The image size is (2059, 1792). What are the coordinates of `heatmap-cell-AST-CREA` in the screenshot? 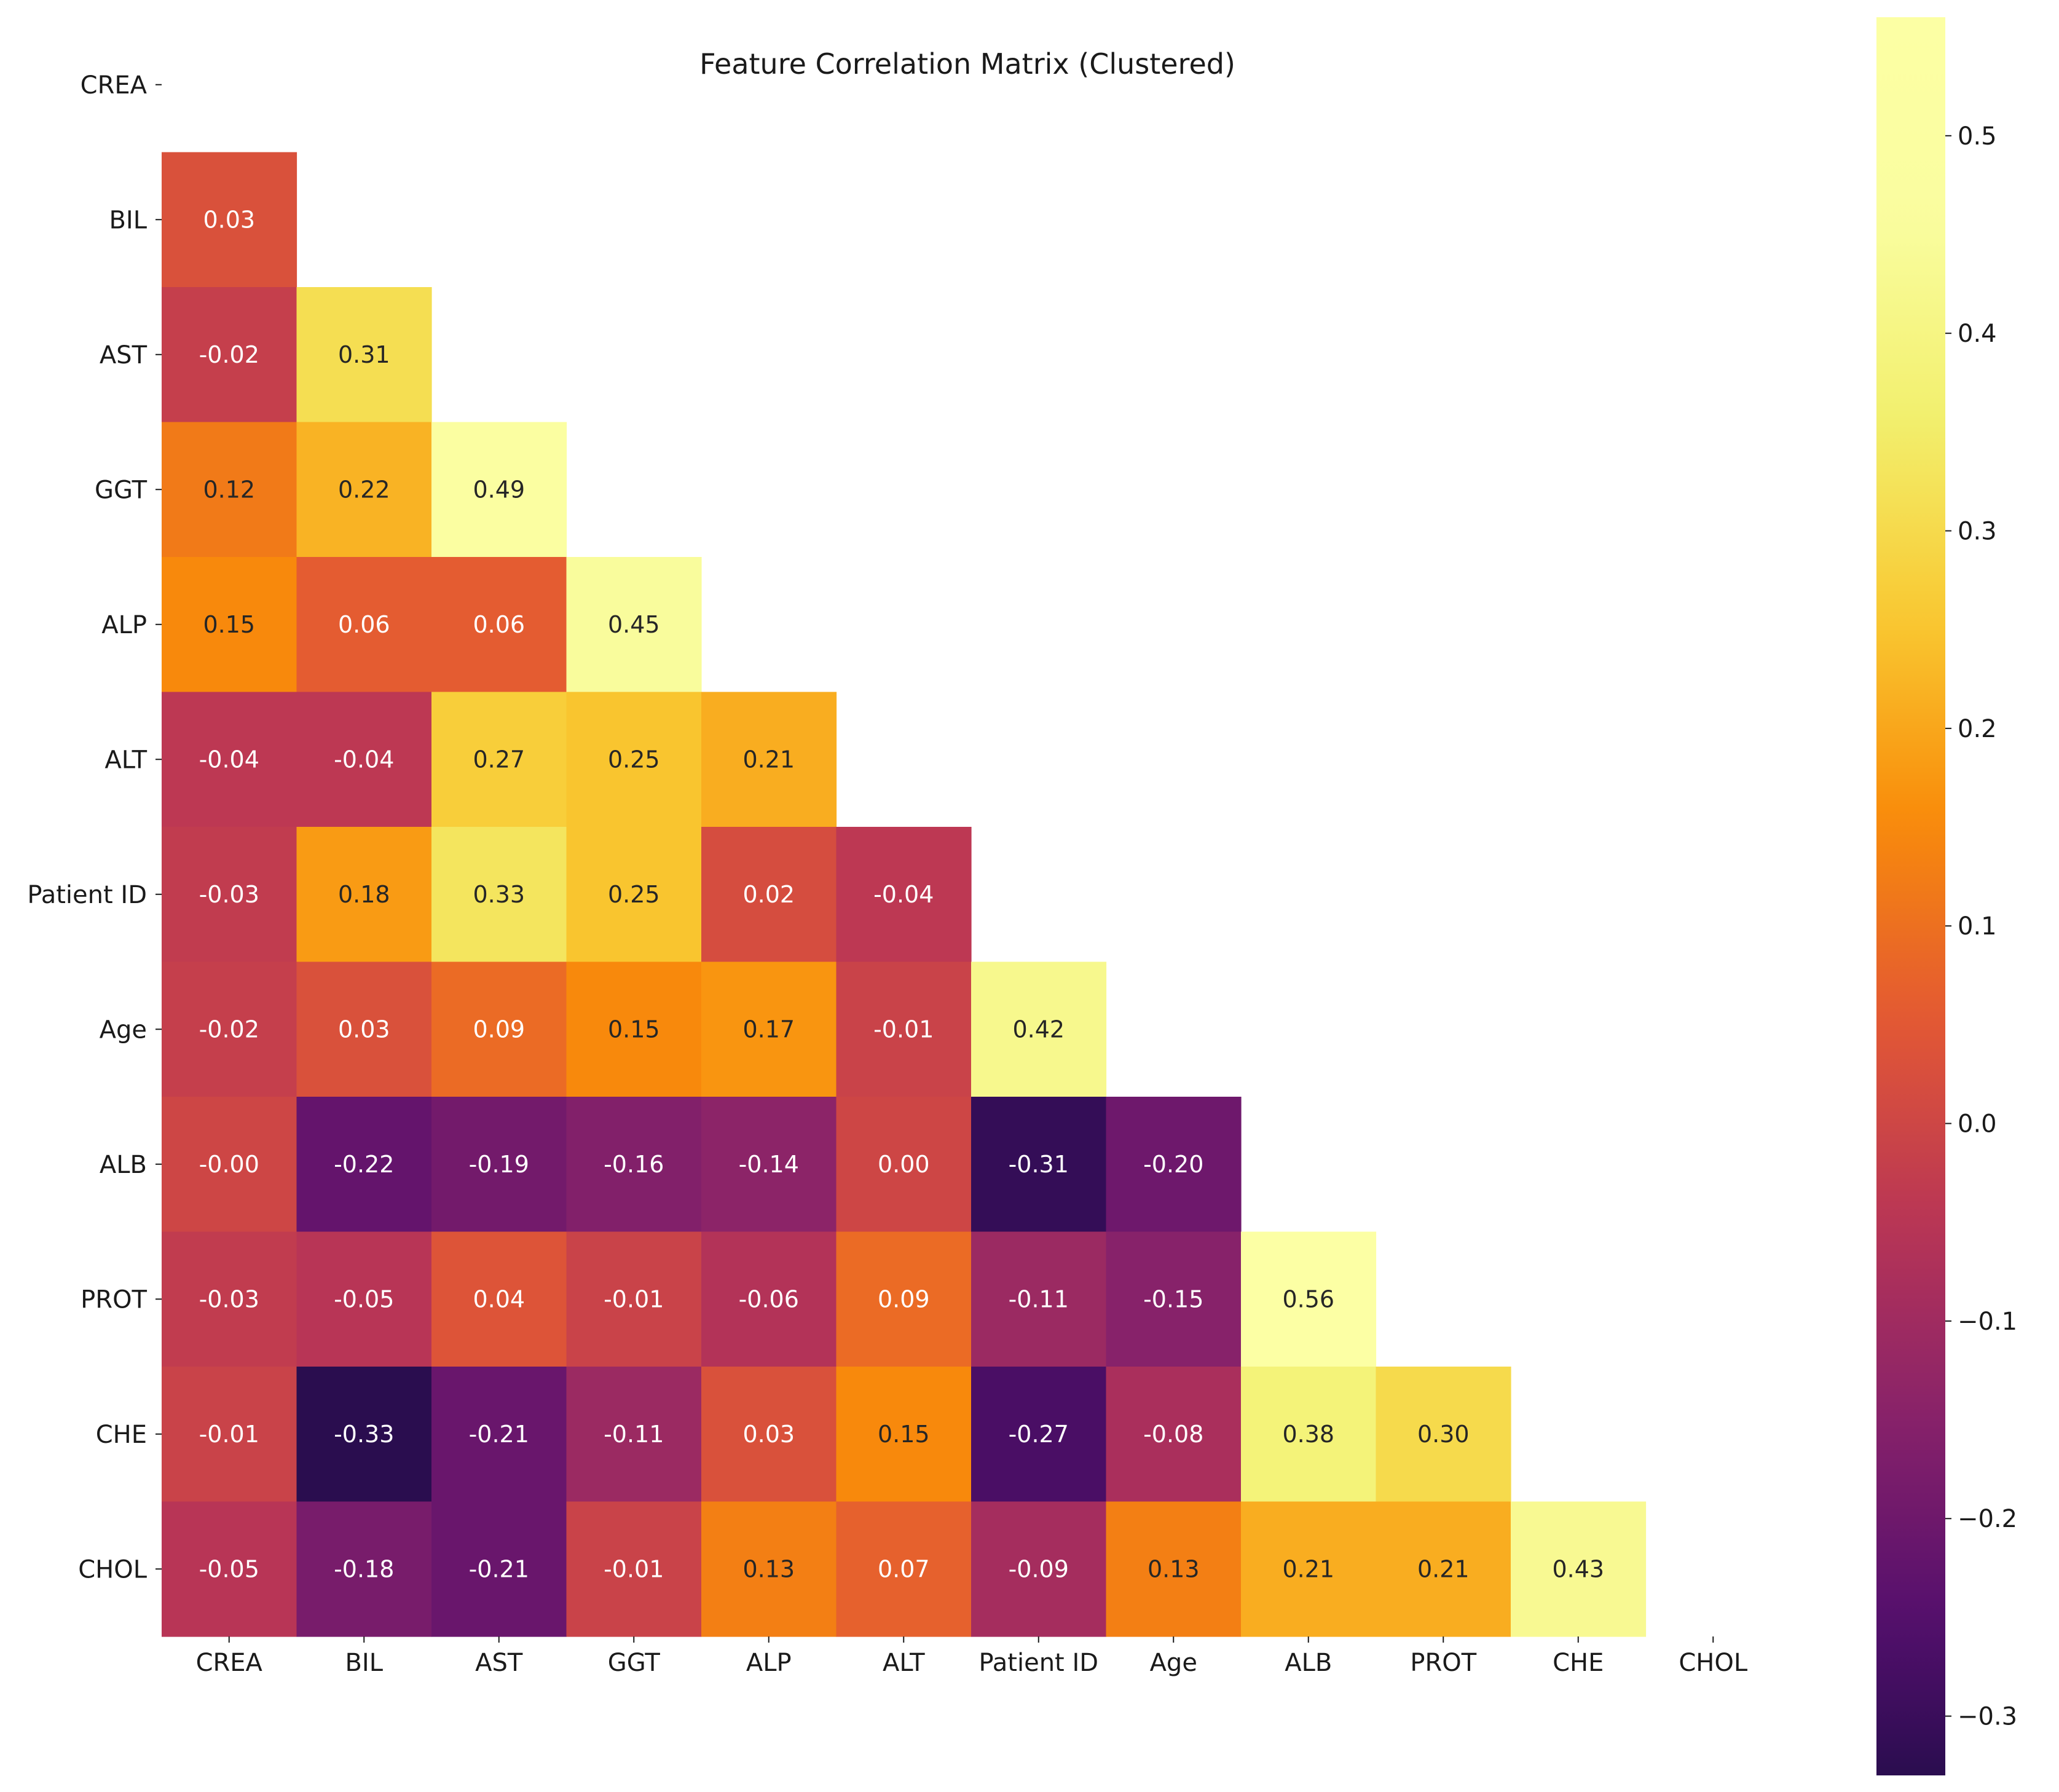 It's located at (230, 355).